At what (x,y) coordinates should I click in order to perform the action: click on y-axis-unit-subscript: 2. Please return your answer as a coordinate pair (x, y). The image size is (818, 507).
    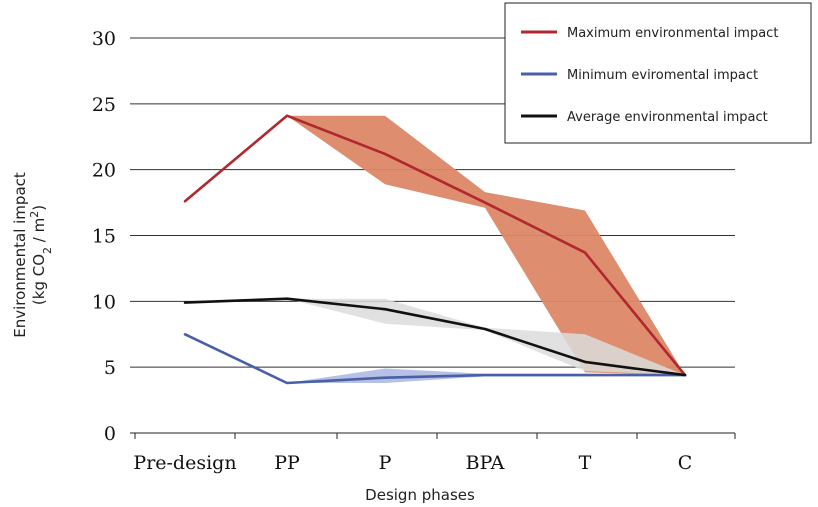
    Looking at the image, I should click on (47, 250).